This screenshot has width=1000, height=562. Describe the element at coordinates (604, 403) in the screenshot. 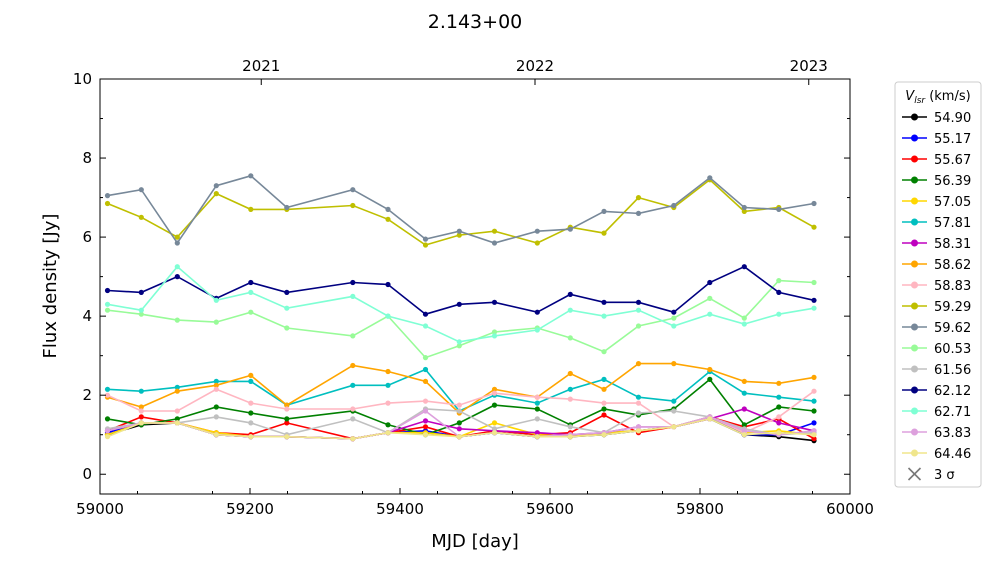

I see `data-point-58.83-13` at that location.